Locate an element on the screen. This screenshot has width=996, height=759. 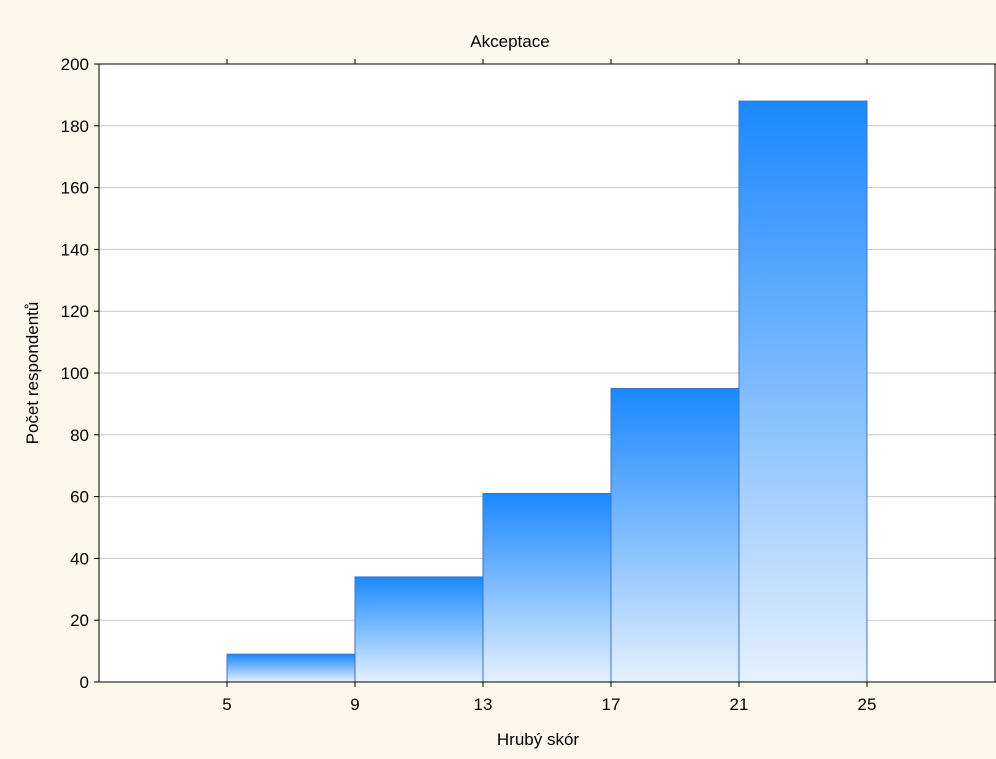
y-tick-label: 60 is located at coordinates (79, 497).